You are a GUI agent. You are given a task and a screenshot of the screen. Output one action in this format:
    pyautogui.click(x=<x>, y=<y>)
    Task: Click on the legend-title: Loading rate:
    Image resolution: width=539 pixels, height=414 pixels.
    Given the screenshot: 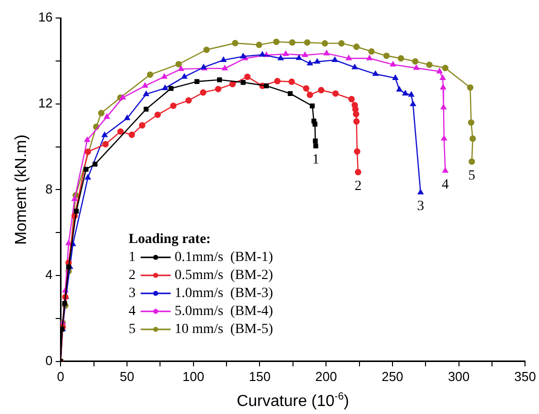 What is the action you would take?
    pyautogui.click(x=169, y=240)
    